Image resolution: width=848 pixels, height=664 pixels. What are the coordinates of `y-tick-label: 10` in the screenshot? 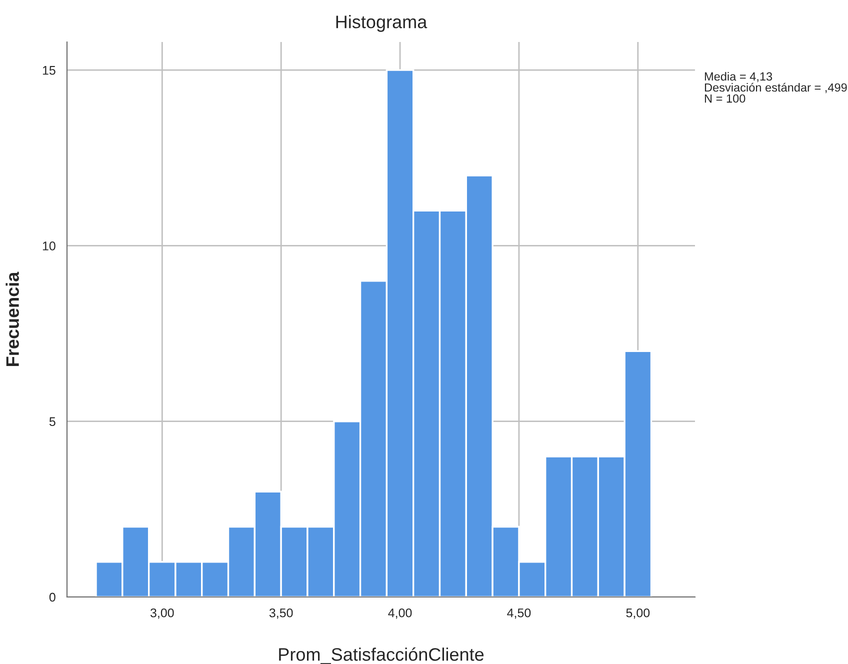 It's located at (49, 246).